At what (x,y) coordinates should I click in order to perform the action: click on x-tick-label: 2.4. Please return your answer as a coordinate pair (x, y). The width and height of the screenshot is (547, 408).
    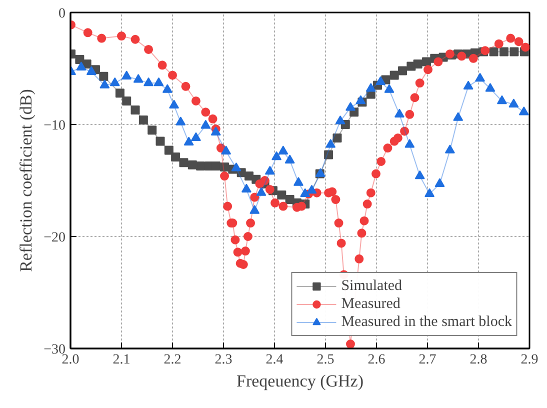
    Looking at the image, I should click on (275, 360).